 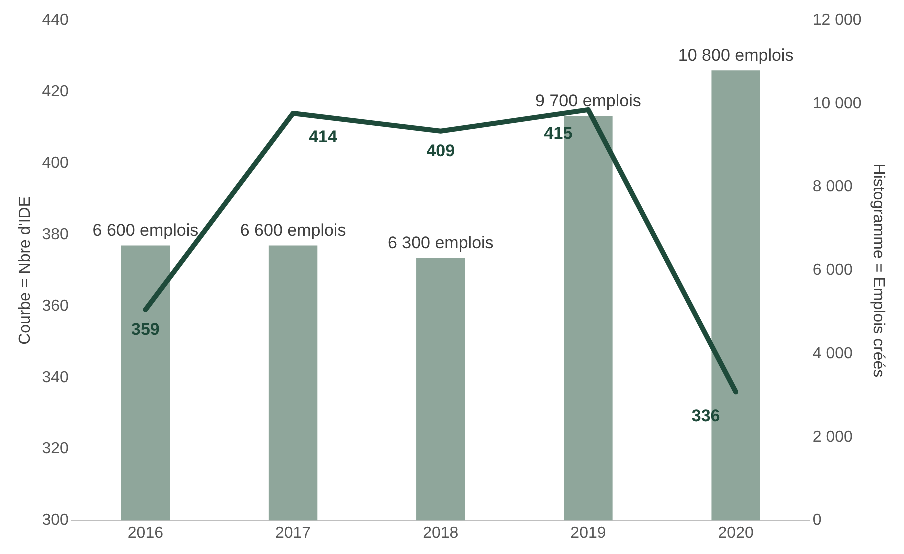 I want to click on y-tick-label: 360, so click(x=55, y=306).